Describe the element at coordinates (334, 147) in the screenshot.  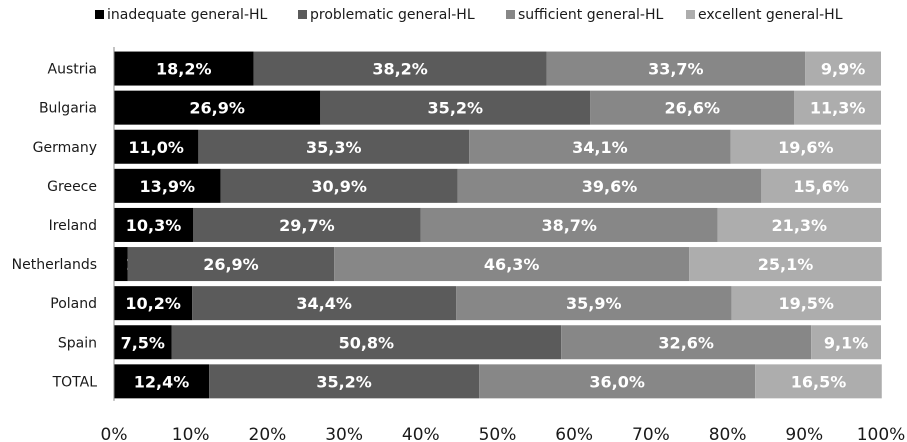
I see `data-label: 35,3%` at that location.